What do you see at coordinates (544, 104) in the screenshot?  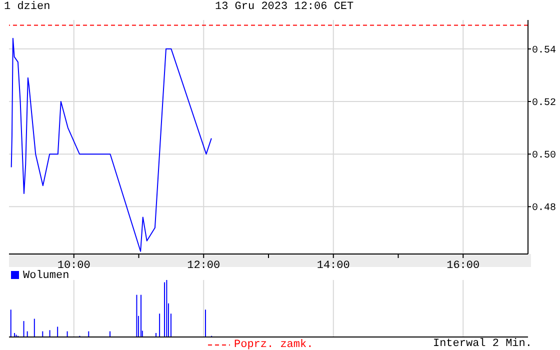 I see `y-tick-label: 0.52` at bounding box center [544, 104].